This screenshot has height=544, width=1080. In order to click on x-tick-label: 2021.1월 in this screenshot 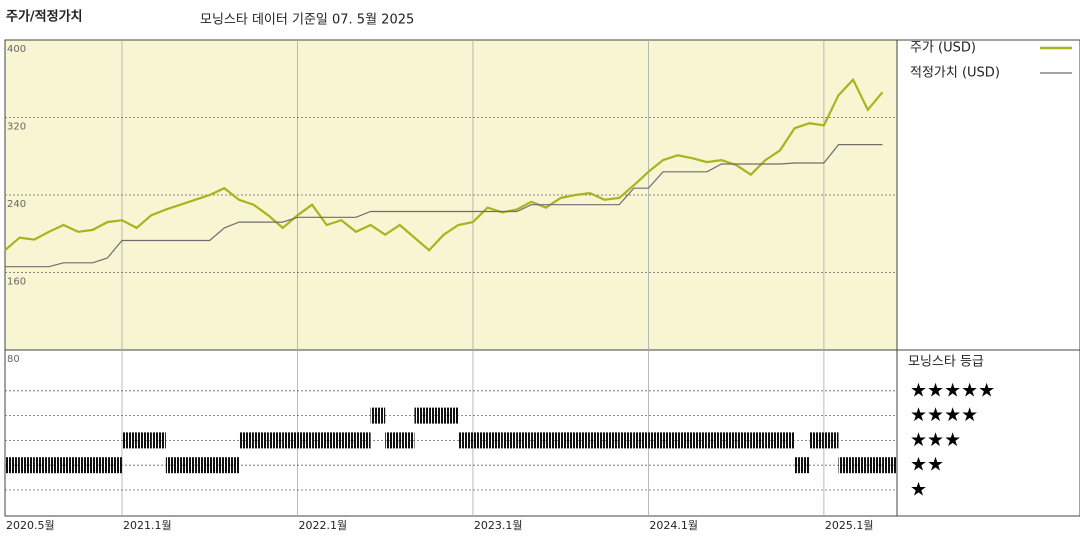, I will do `click(147, 525)`.